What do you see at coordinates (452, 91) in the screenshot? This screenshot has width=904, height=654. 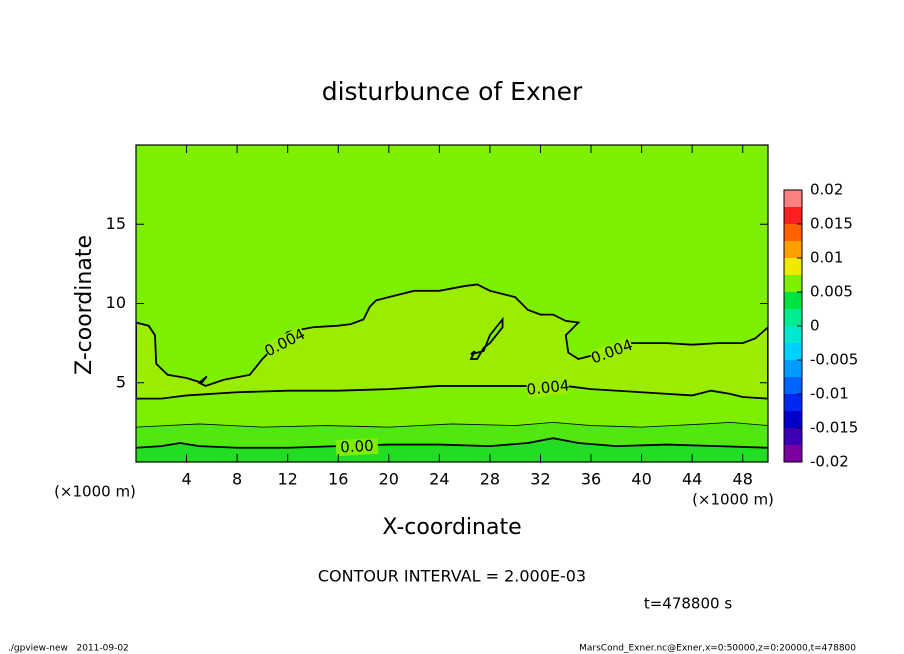 I see `chart-title: disturbunce of Exner` at bounding box center [452, 91].